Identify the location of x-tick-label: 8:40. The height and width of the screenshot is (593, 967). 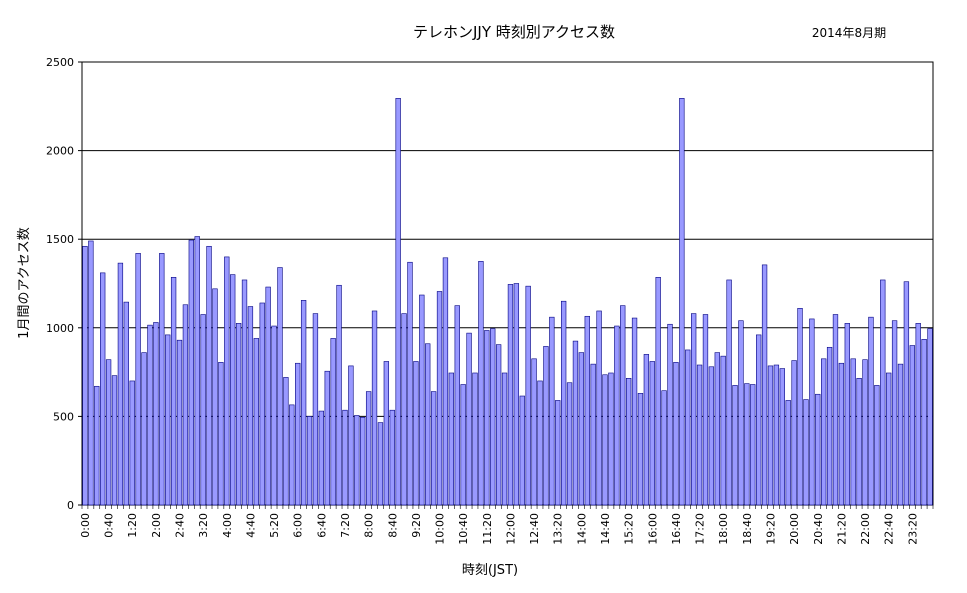
(392, 525).